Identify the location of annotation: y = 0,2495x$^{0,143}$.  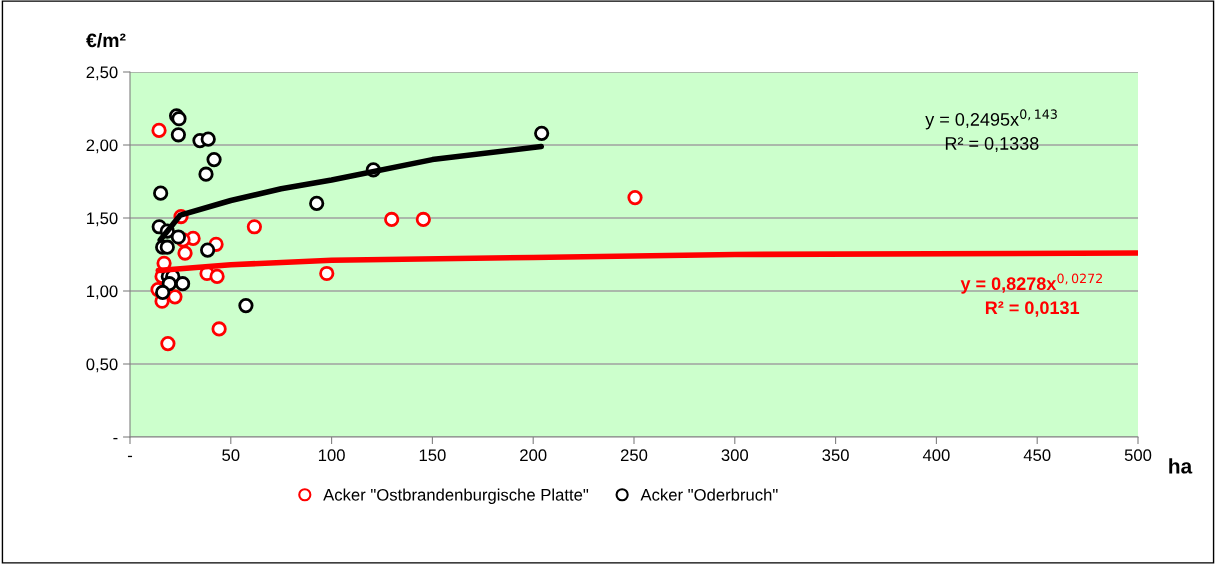
(991, 119).